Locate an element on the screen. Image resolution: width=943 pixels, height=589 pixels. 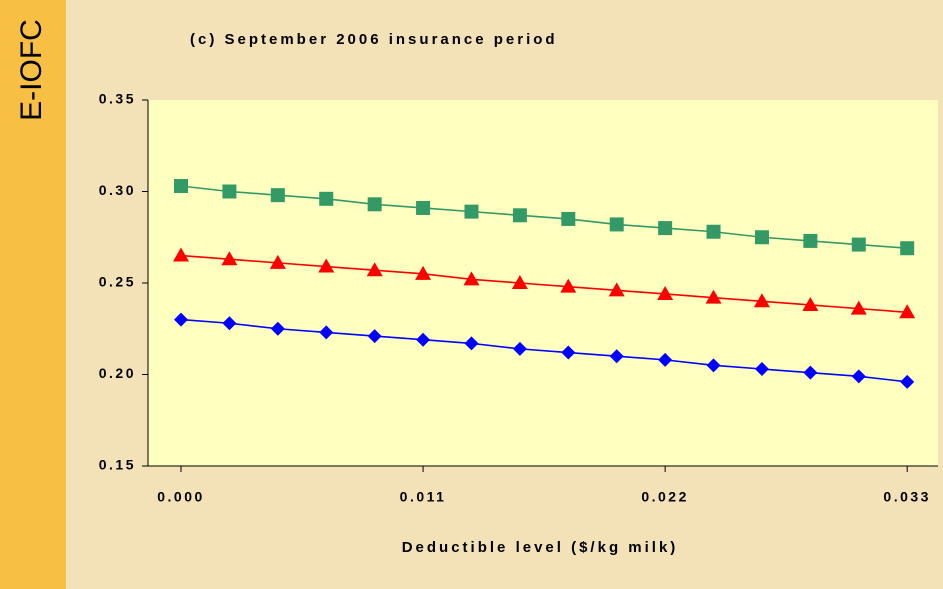
side-label: E-IOFC is located at coordinates (31, 70).